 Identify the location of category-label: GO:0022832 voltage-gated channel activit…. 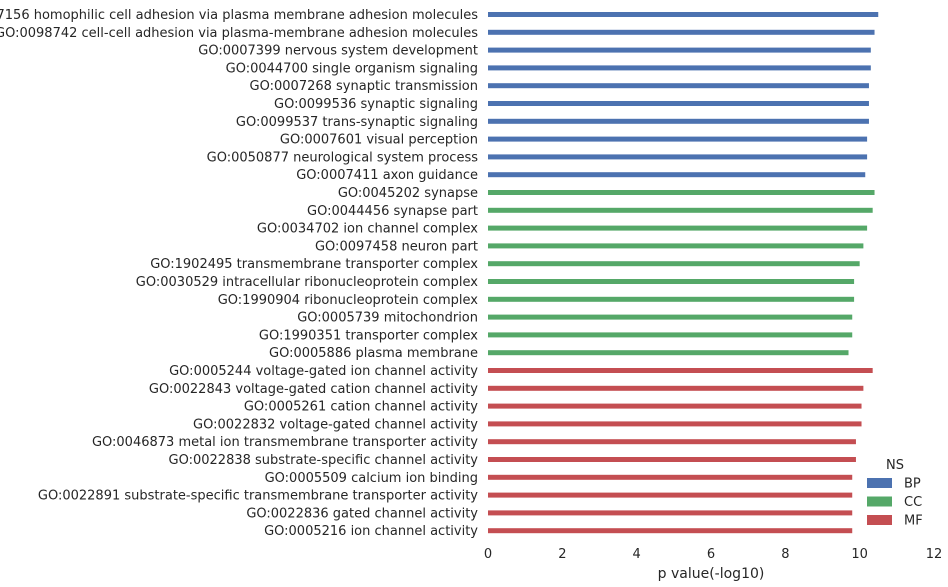
(335, 424).